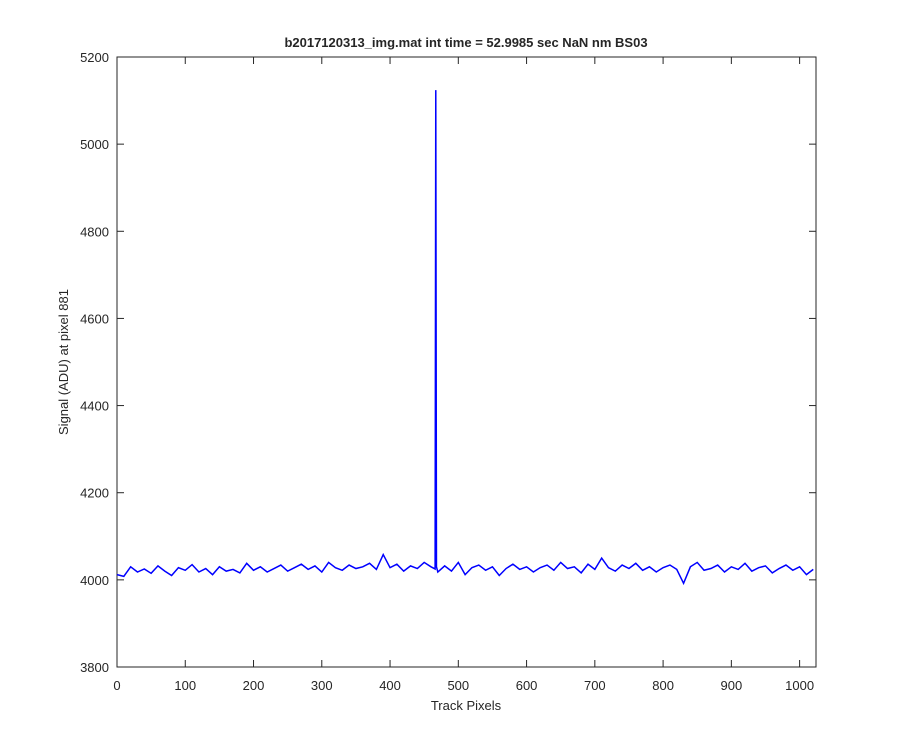 This screenshot has width=900, height=750. Describe the element at coordinates (116, 685) in the screenshot. I see `x-tick-label: 0` at that location.